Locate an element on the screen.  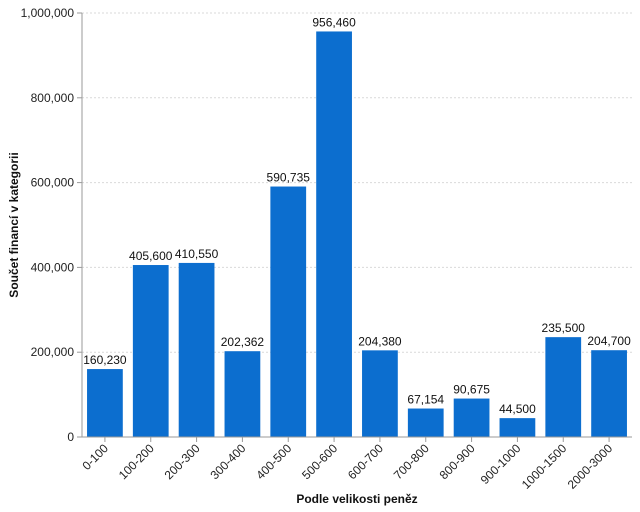
bar-value-label: 202,362 is located at coordinates (243, 342).